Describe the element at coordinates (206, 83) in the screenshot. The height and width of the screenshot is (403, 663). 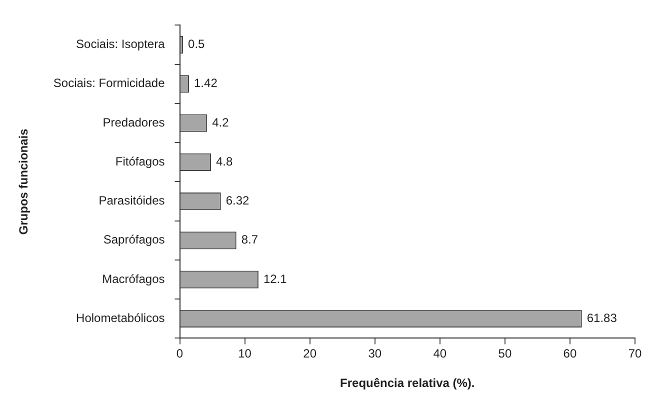
I see `data-label: 1.42` at that location.